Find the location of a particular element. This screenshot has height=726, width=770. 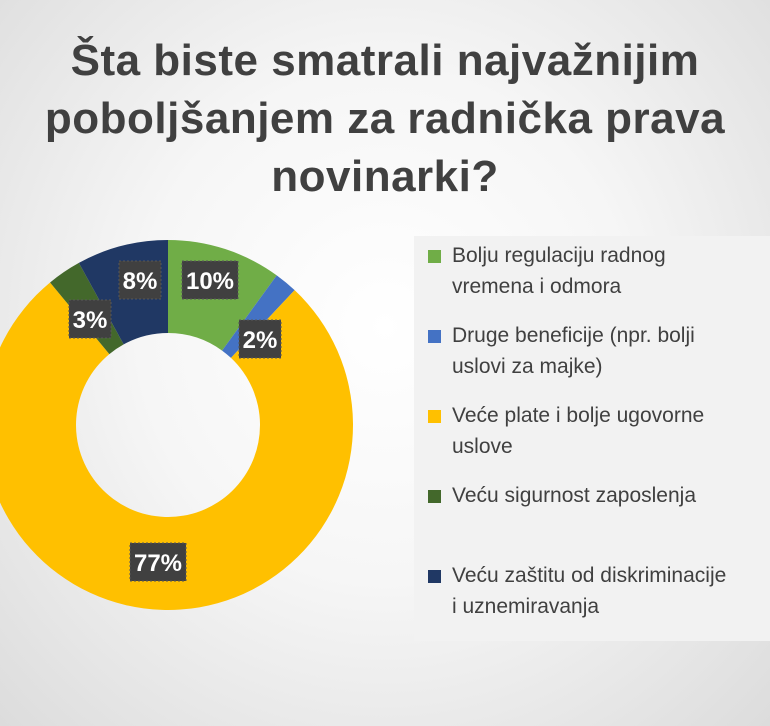

legend-label: Veće plate i bolje ugovorne uslove is located at coordinates (578, 431).